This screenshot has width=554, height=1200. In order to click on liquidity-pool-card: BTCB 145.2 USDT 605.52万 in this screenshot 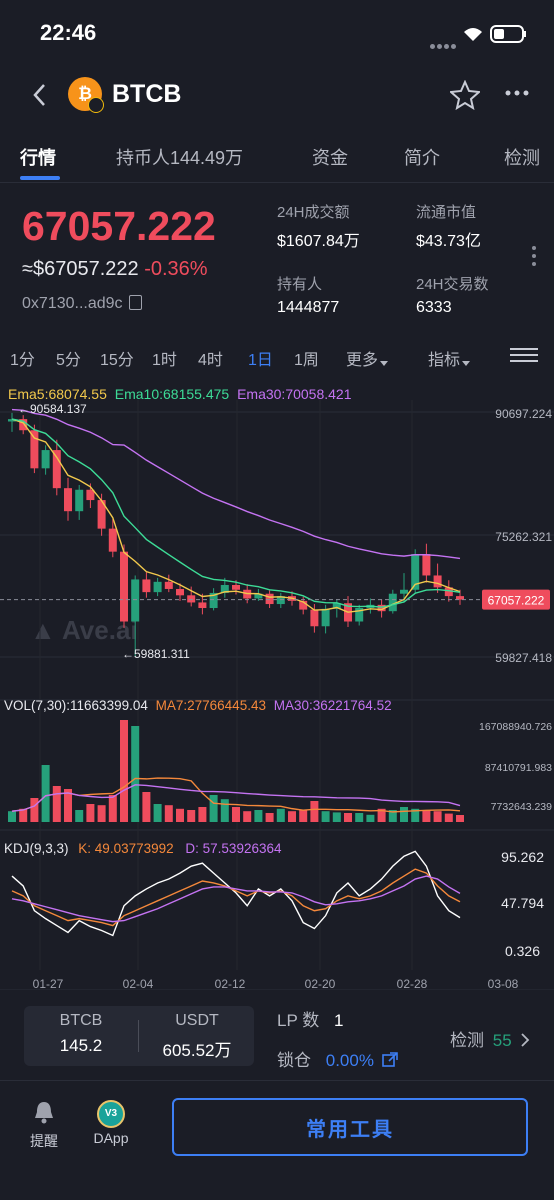, I will do `click(139, 1036)`.